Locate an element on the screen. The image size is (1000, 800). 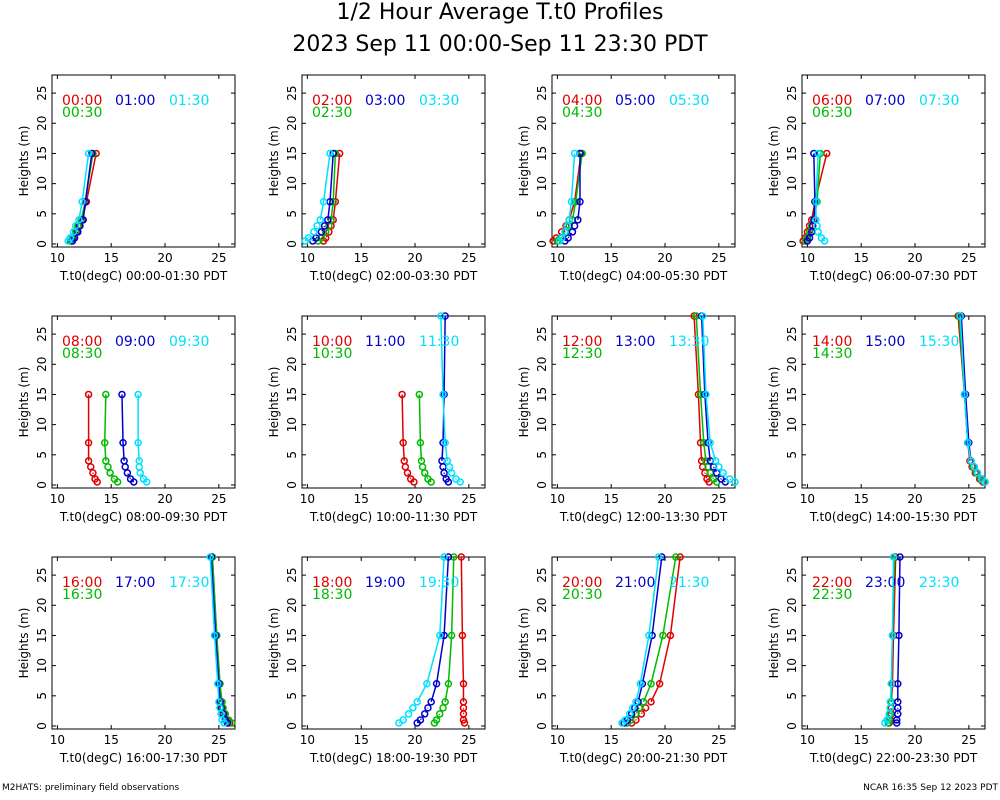
legend-label: 13:00 is located at coordinates (635, 342).